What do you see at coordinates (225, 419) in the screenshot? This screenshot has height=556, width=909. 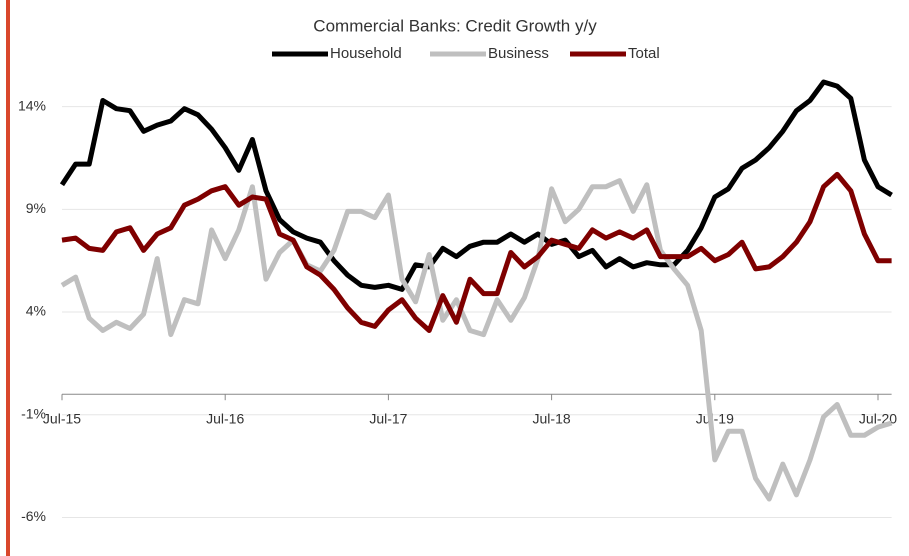 I see `x-tick-label: Jul-16` at bounding box center [225, 419].